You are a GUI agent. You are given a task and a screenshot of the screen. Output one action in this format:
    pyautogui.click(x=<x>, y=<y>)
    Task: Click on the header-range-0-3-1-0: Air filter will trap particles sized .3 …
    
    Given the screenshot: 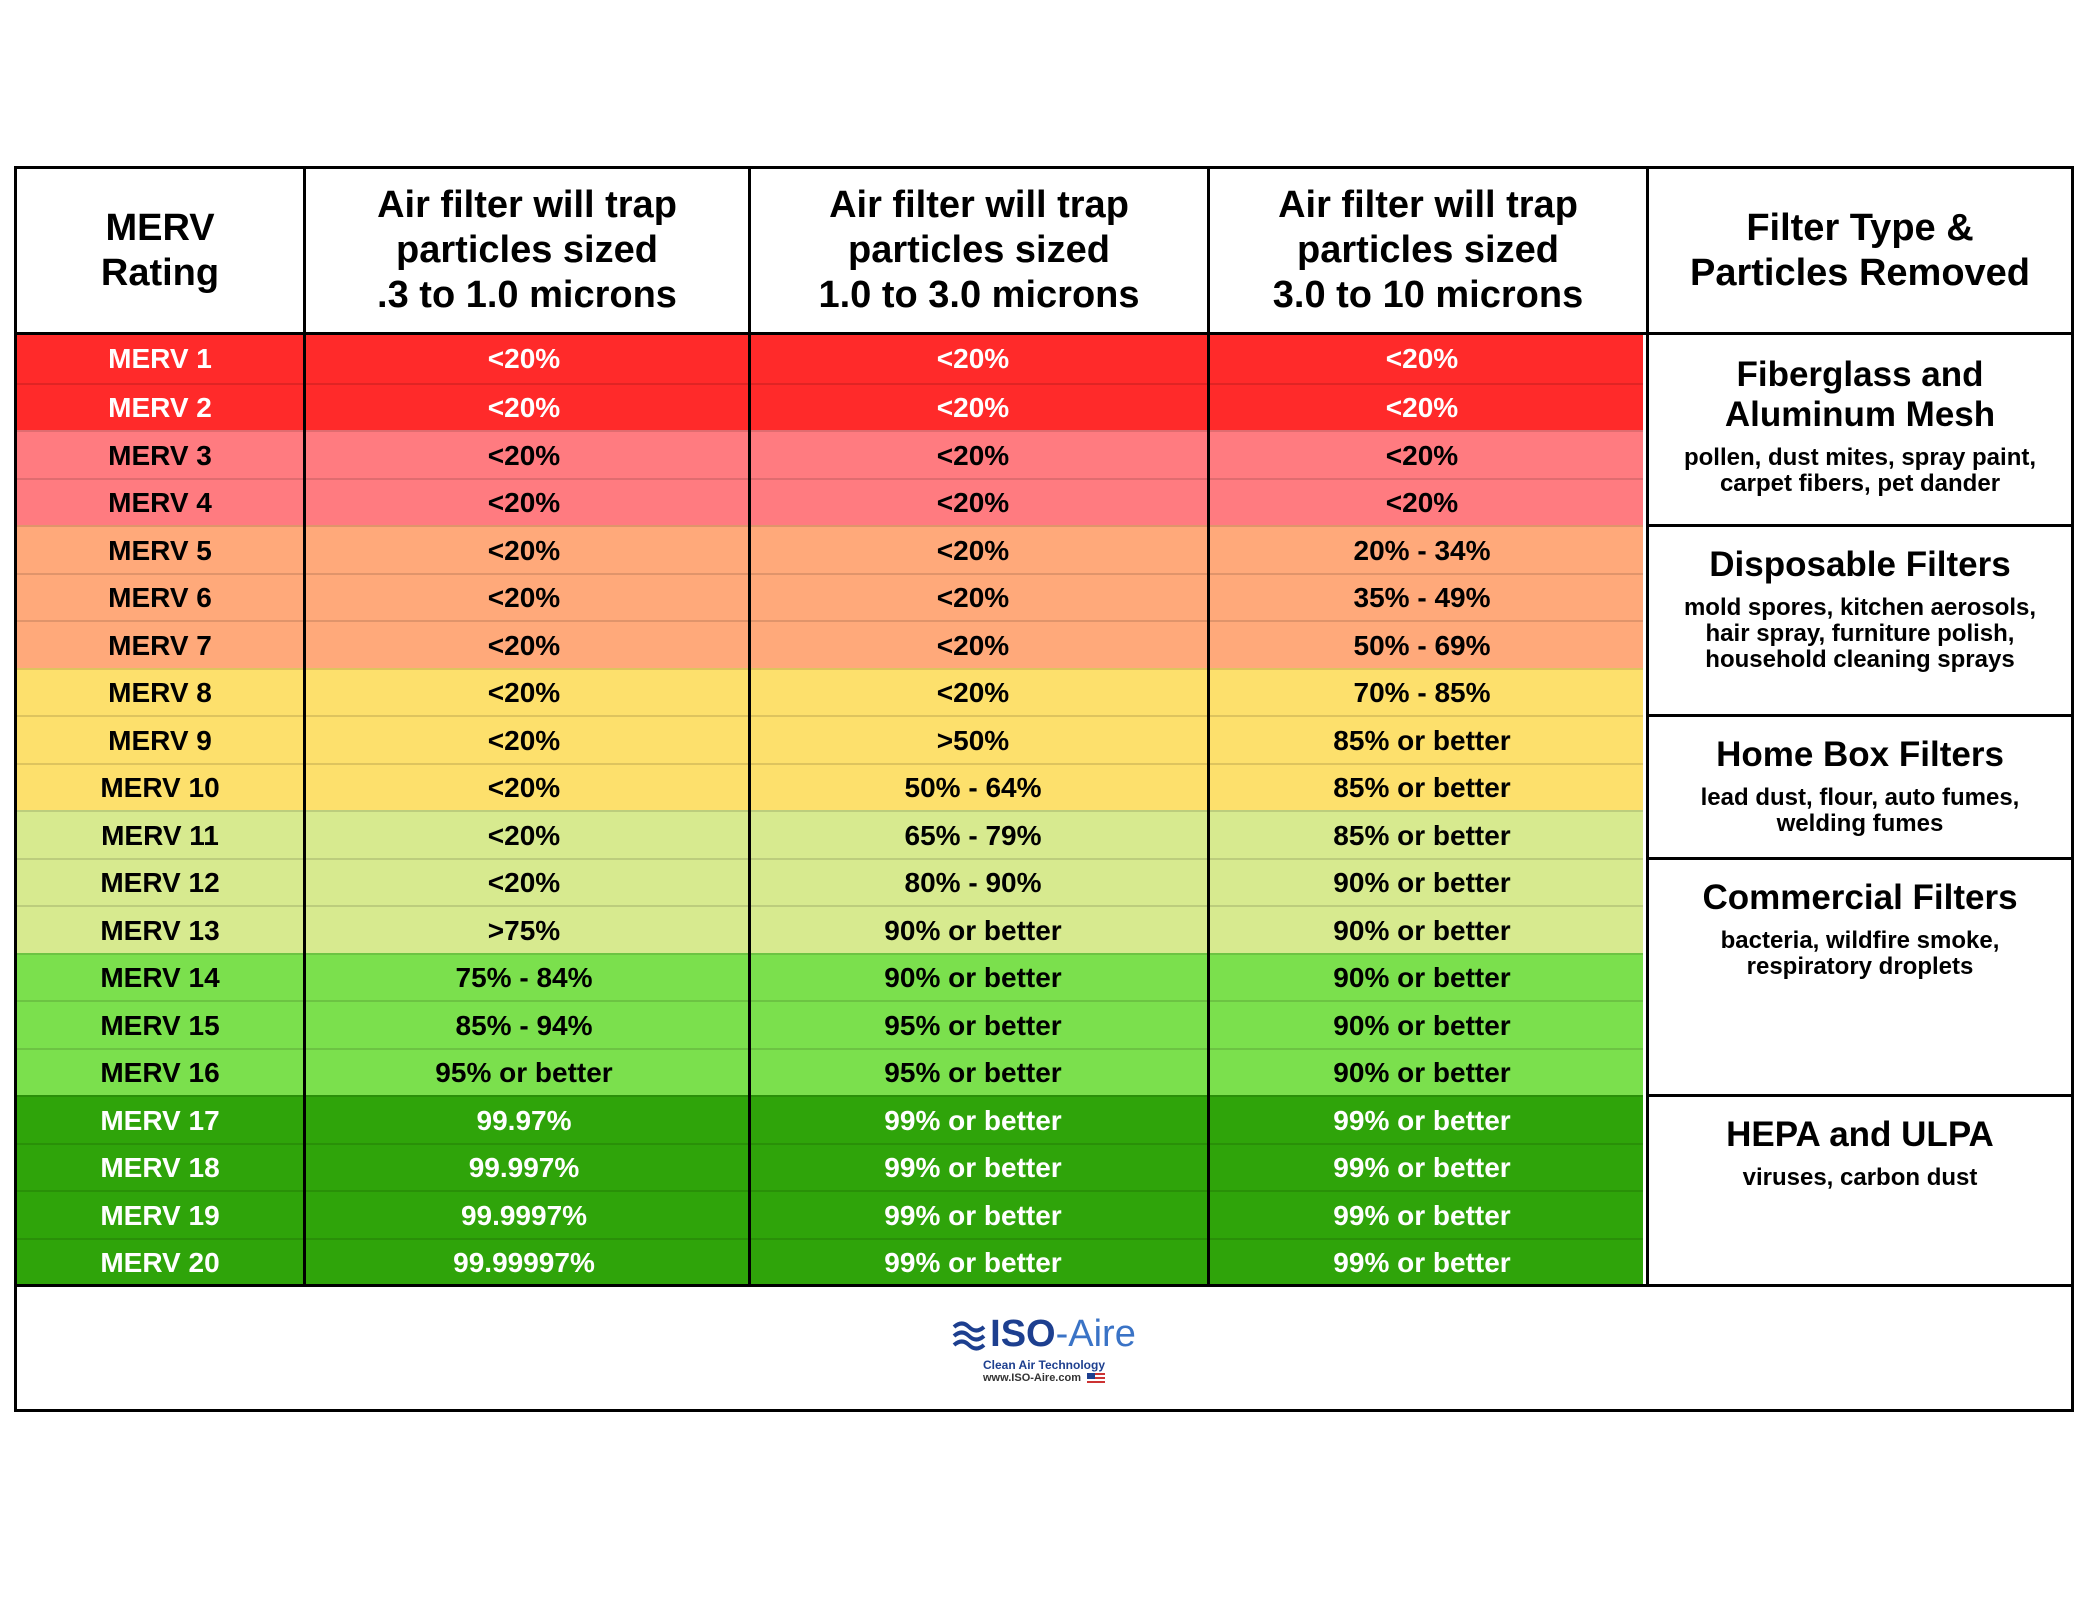 What is the action you would take?
    pyautogui.click(x=527, y=250)
    